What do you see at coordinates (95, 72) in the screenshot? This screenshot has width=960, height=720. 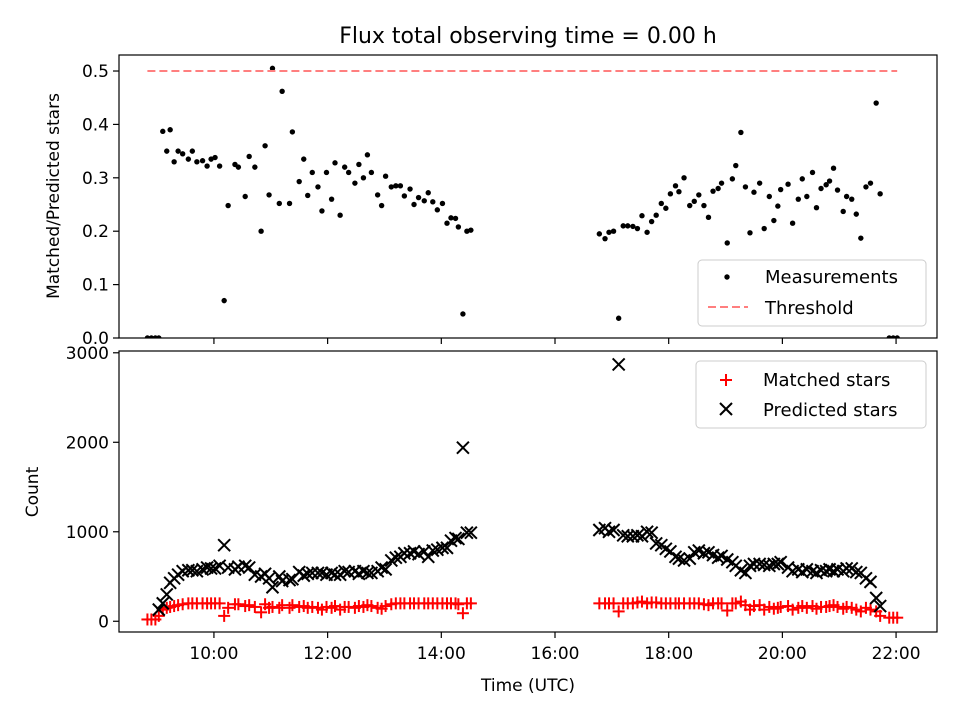 I see `top-y-tick-label: 0.5` at bounding box center [95, 72].